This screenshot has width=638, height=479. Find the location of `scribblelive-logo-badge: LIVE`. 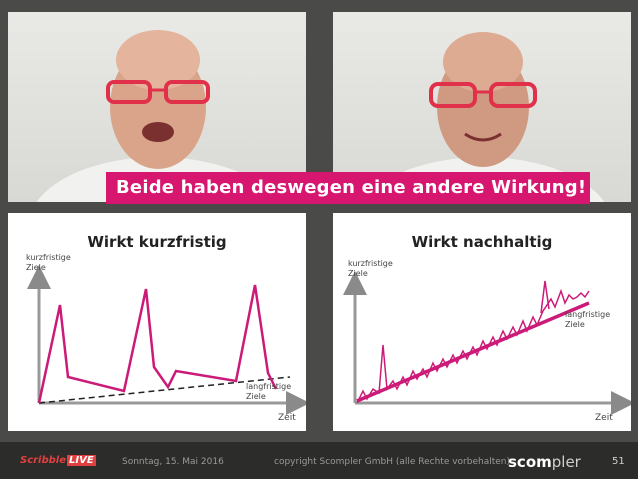

scribblelive-logo-badge: LIVE is located at coordinates (81, 460).